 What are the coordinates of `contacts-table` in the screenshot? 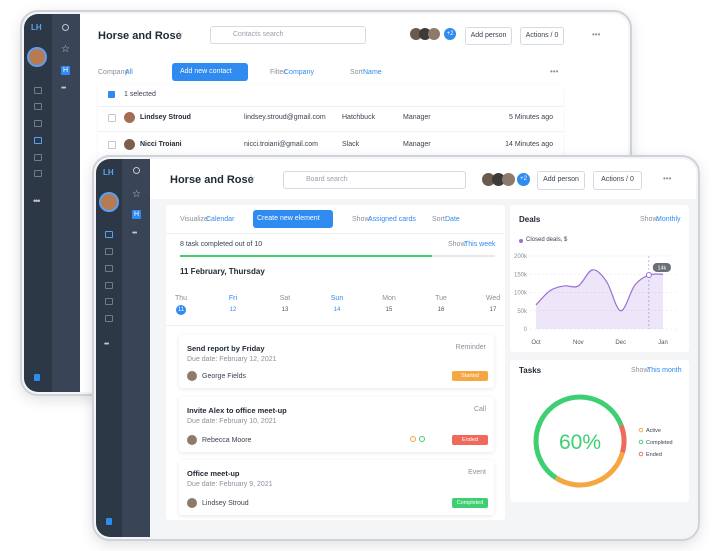 It's located at (330, 125).